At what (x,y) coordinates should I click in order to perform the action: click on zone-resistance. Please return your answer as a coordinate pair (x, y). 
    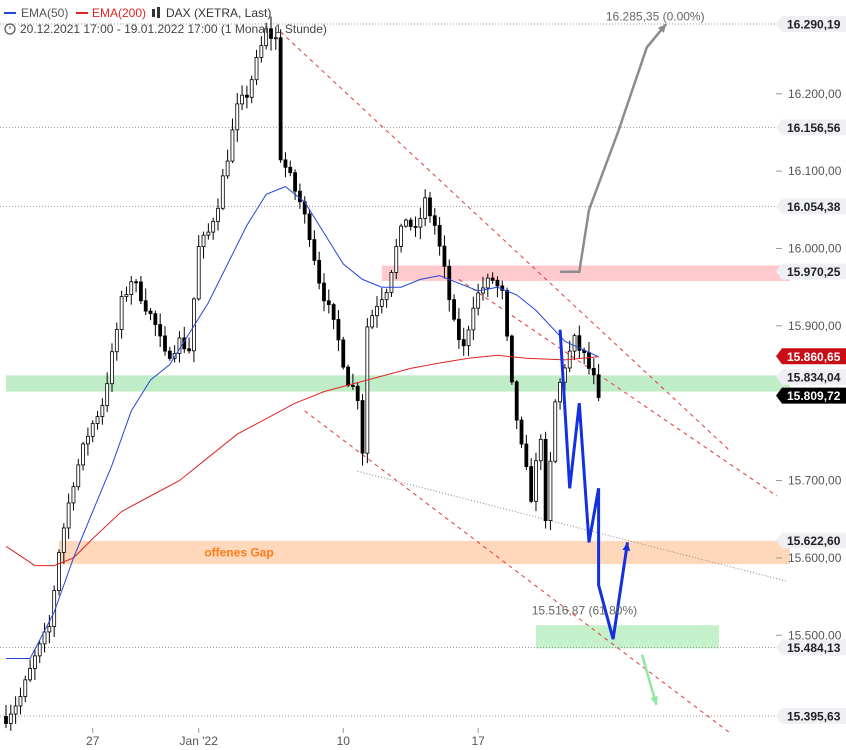
    Looking at the image, I should click on (585, 273).